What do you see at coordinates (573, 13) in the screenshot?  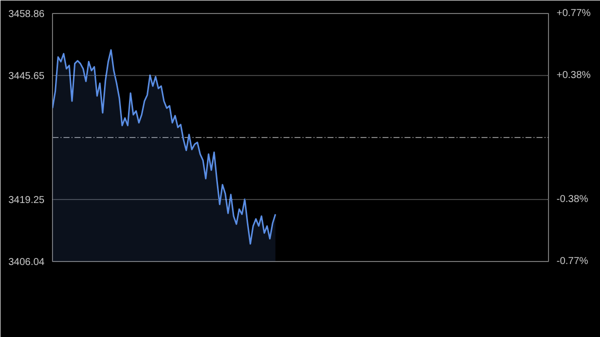 I see `y2-tick-label: +0.77%` at bounding box center [573, 13].